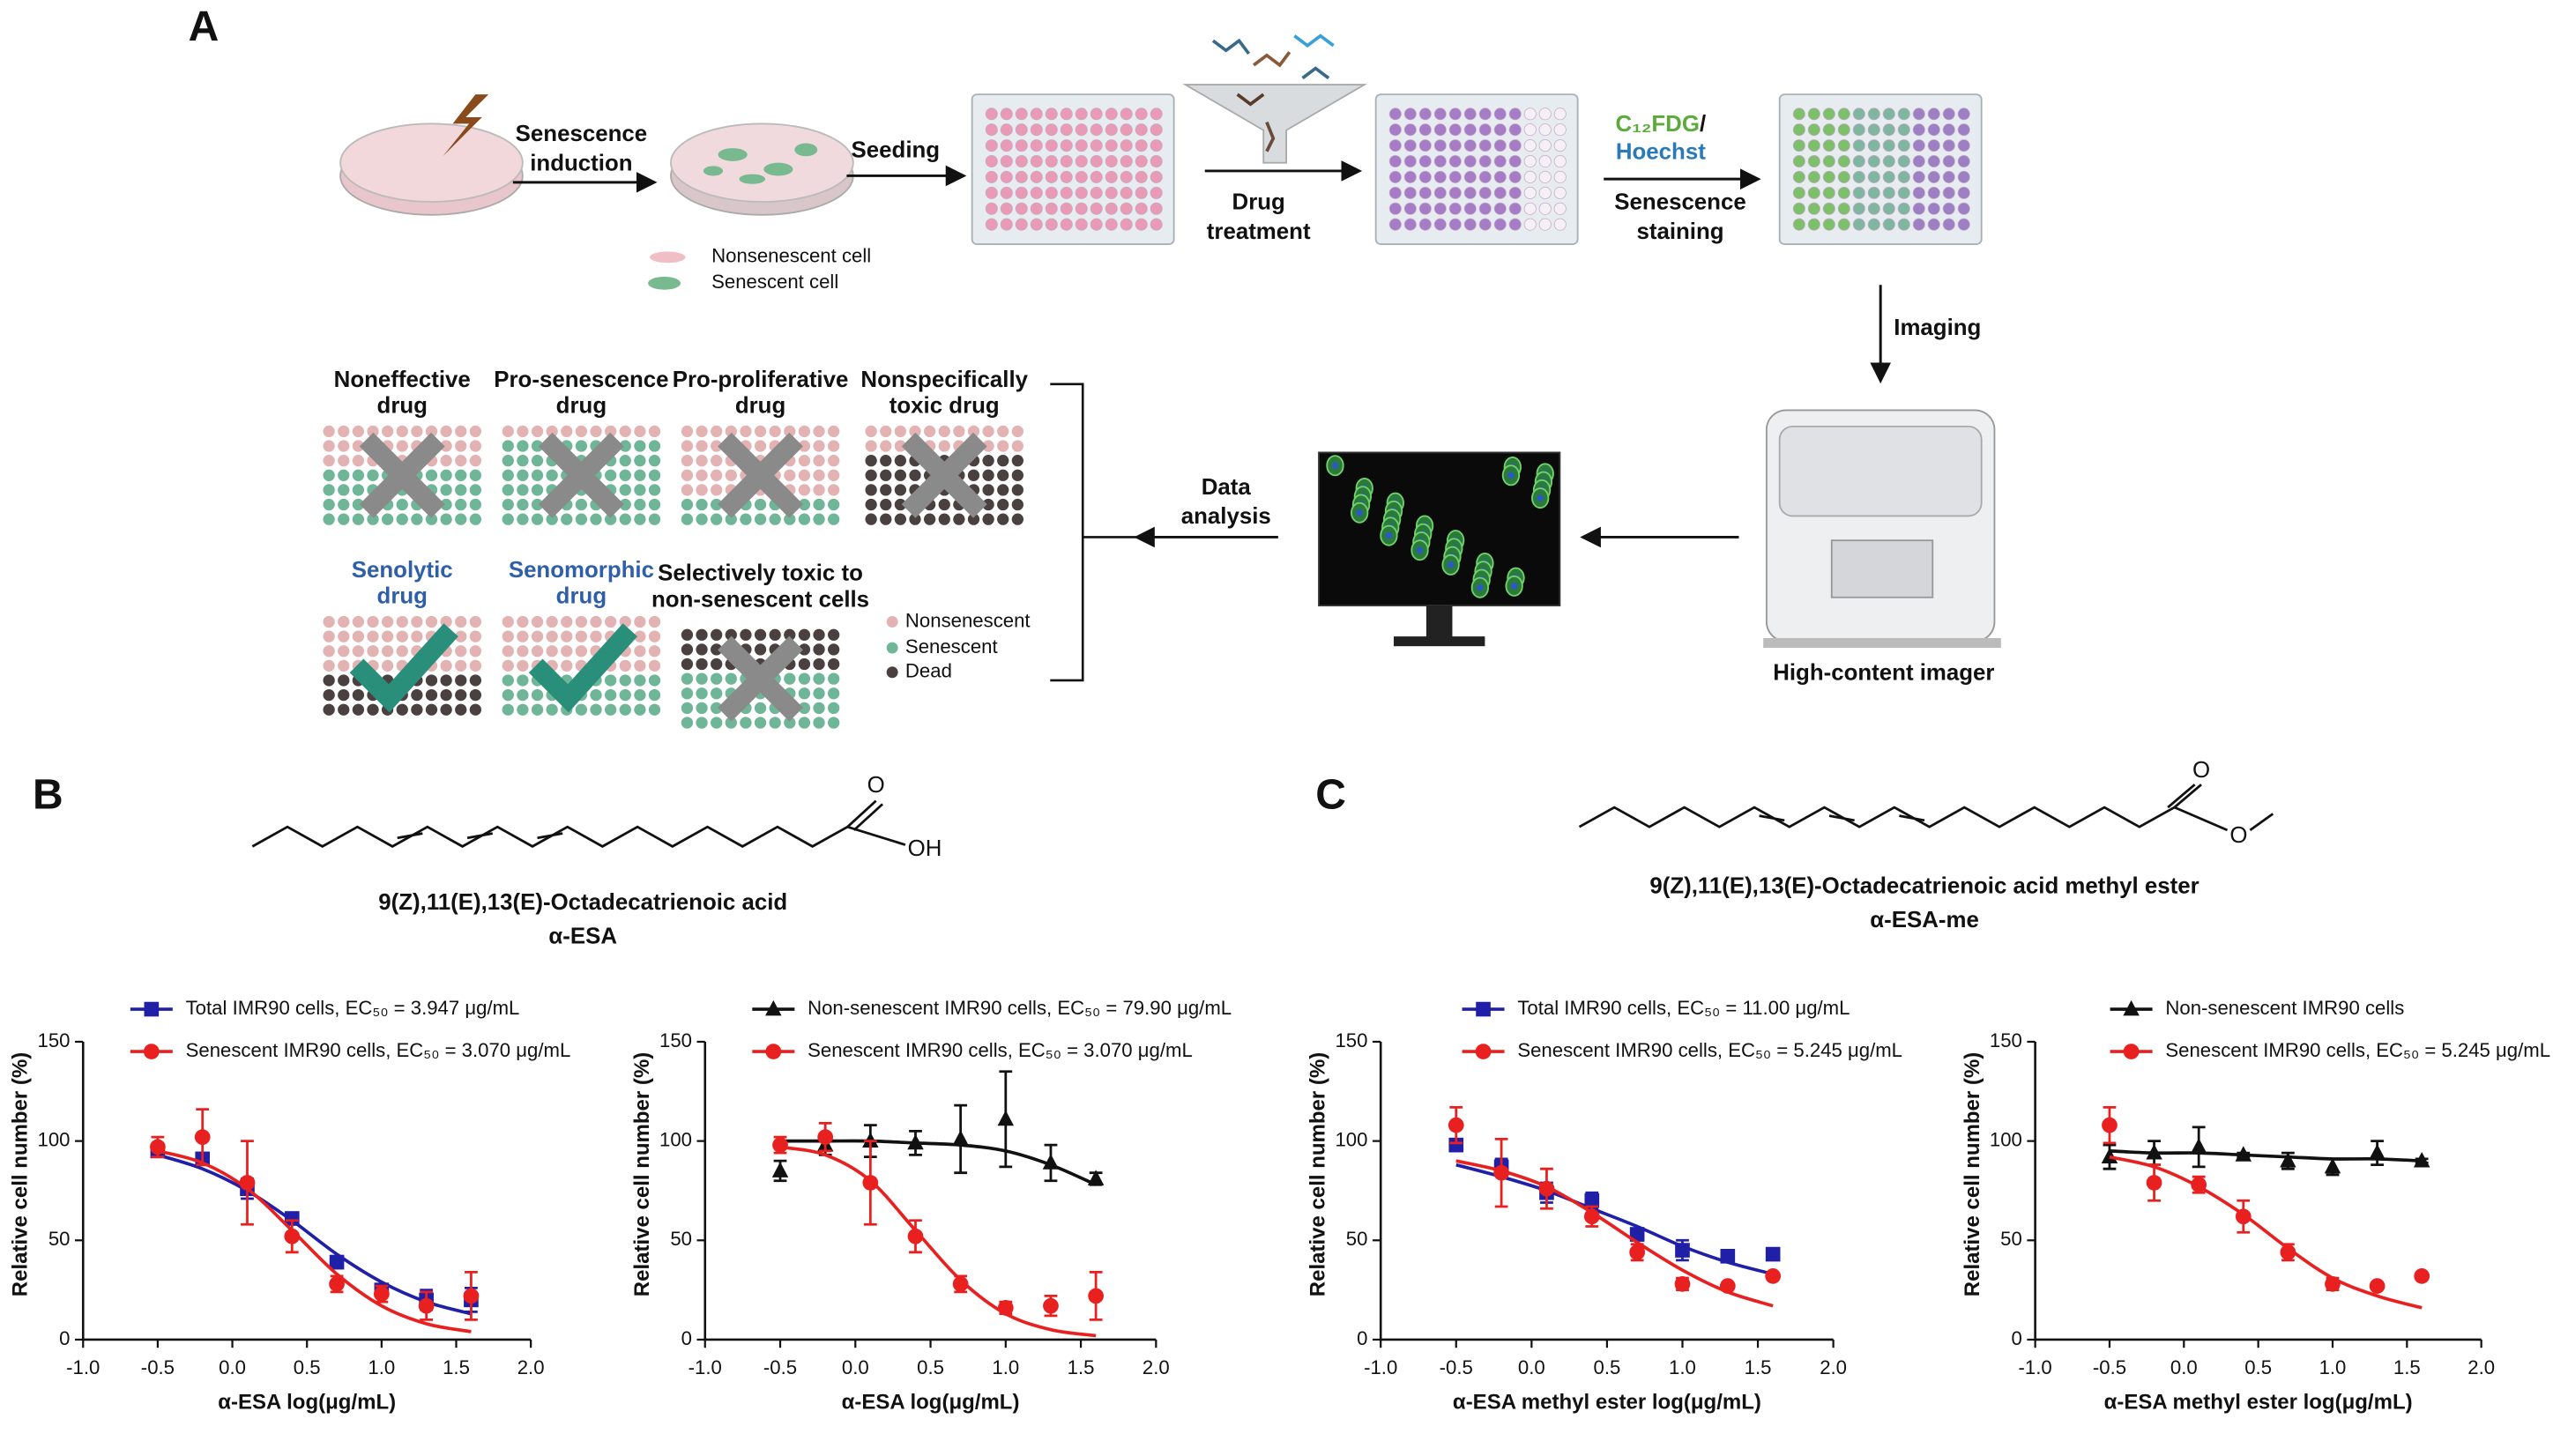  Describe the element at coordinates (581, 570) in the screenshot. I see `outcome-label: Senomorphic` at that location.